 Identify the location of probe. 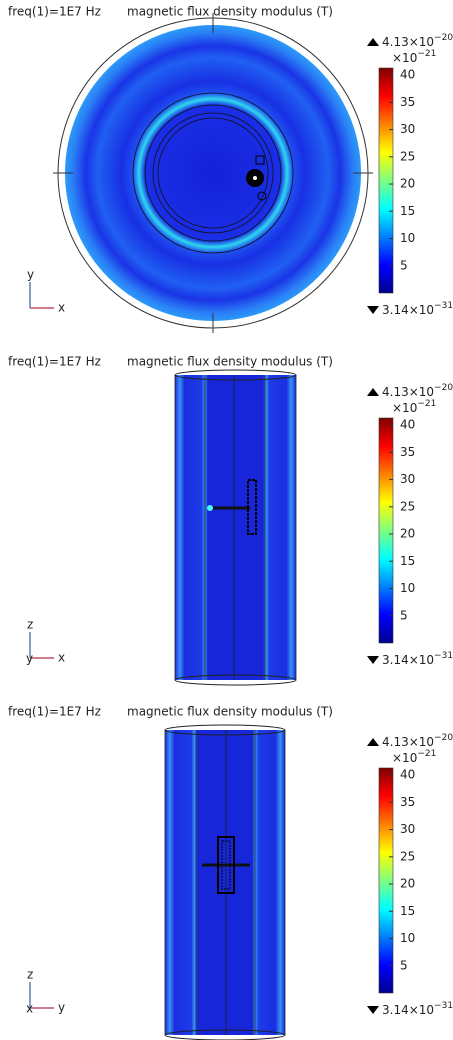
(260, 160).